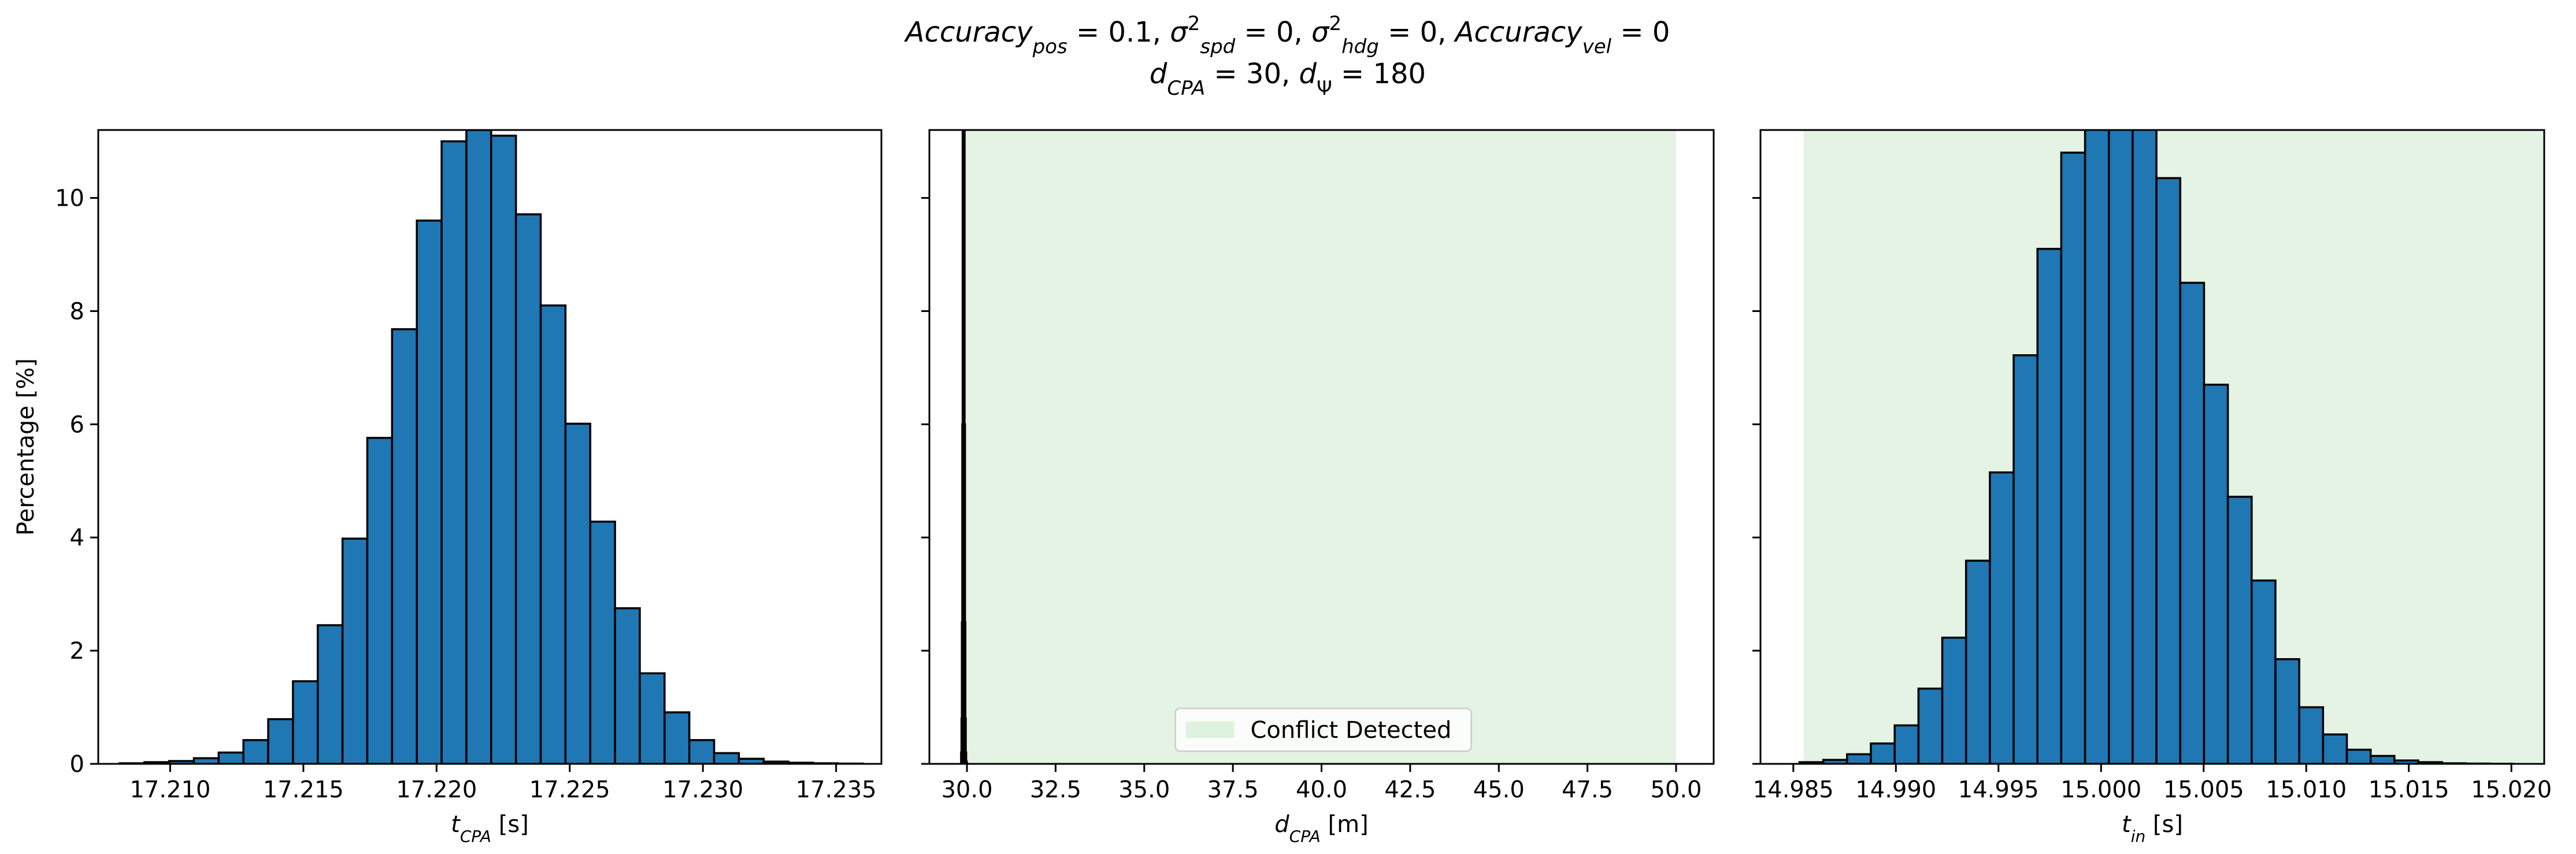 The width and height of the screenshot is (2576, 854). I want to click on x-tick-label: 15.020, so click(2511, 790).